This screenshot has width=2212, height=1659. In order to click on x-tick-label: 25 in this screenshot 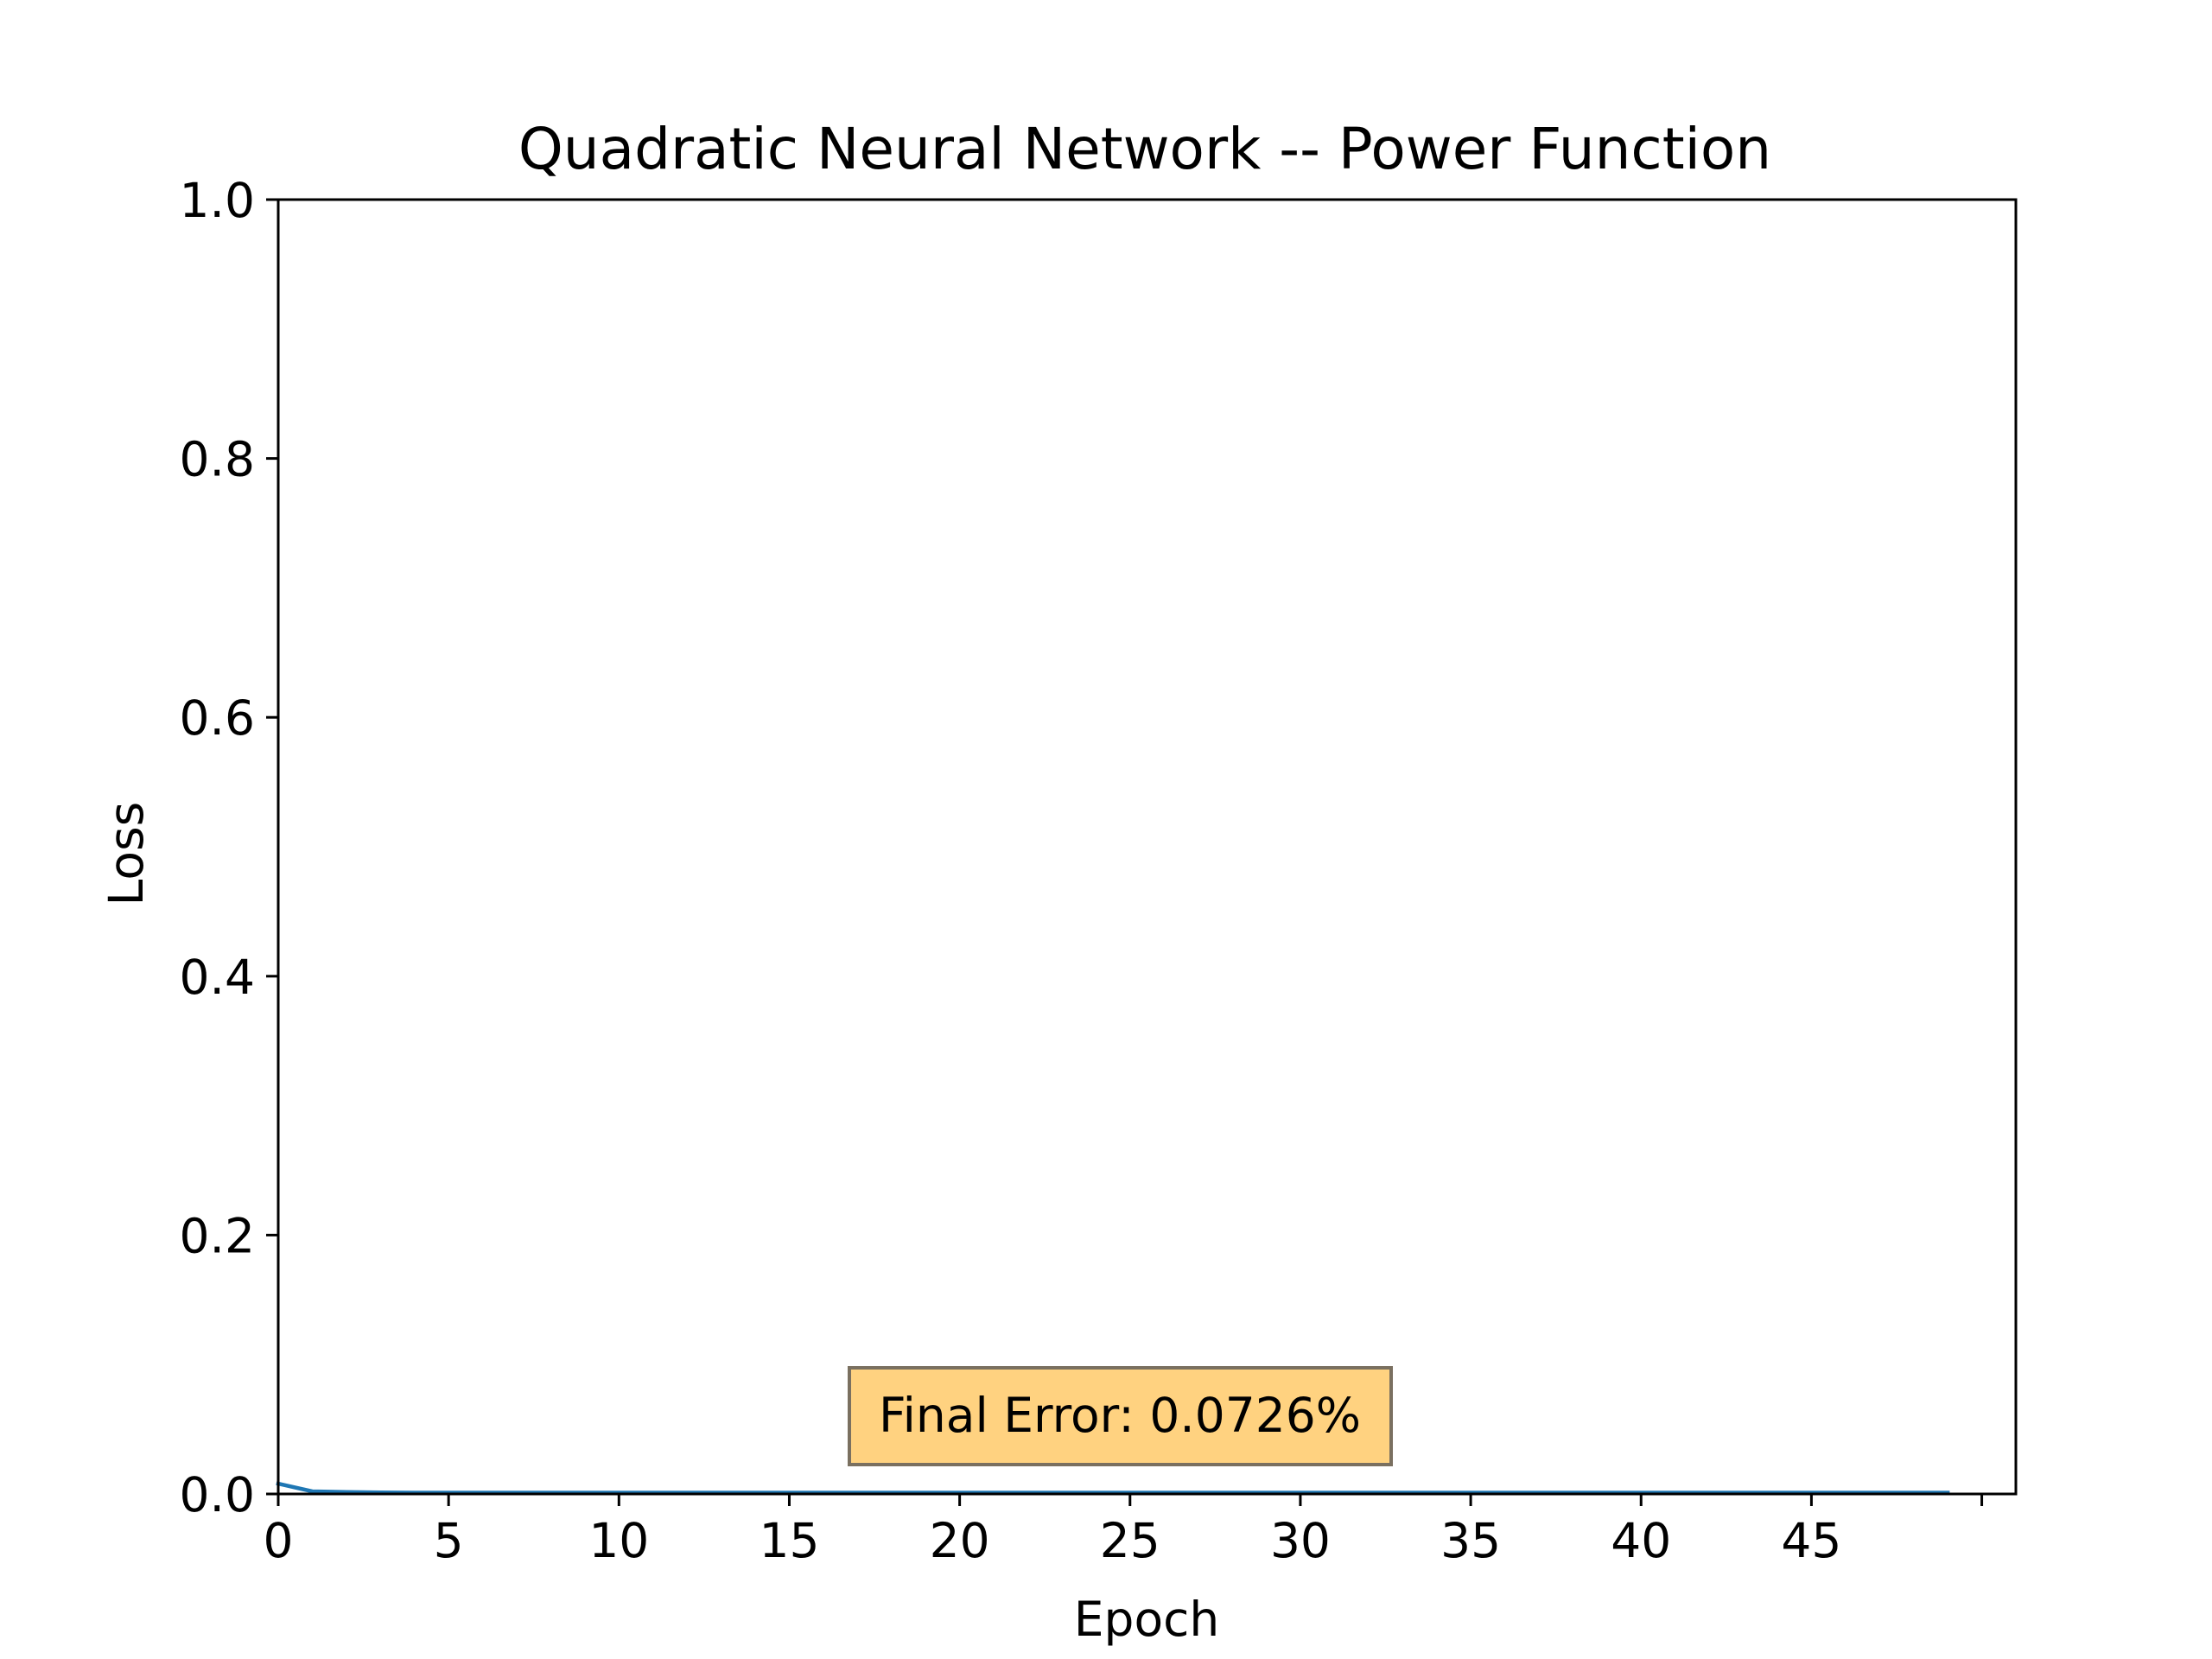, I will do `click(1130, 1540)`.